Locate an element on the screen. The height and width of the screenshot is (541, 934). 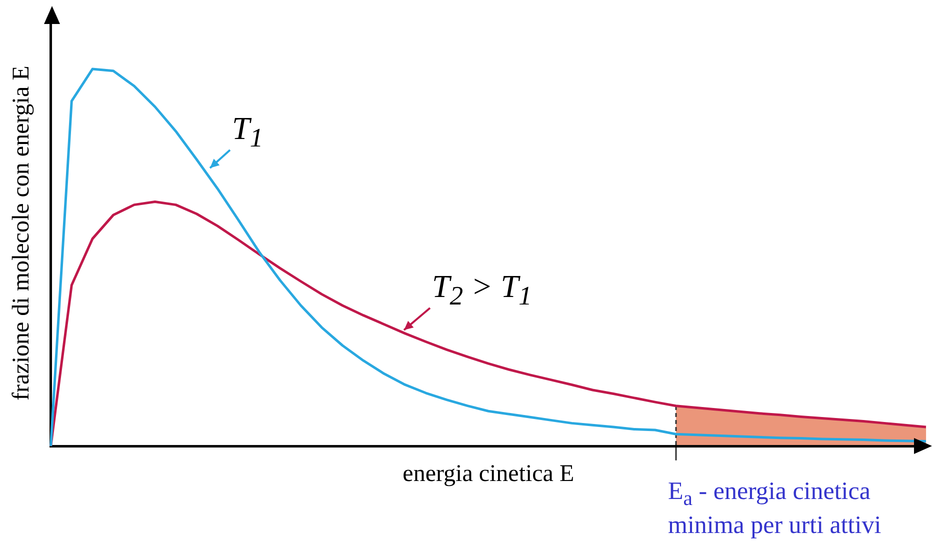
y-axis-title: frazione di molecole con energia E is located at coordinates (21, 233).